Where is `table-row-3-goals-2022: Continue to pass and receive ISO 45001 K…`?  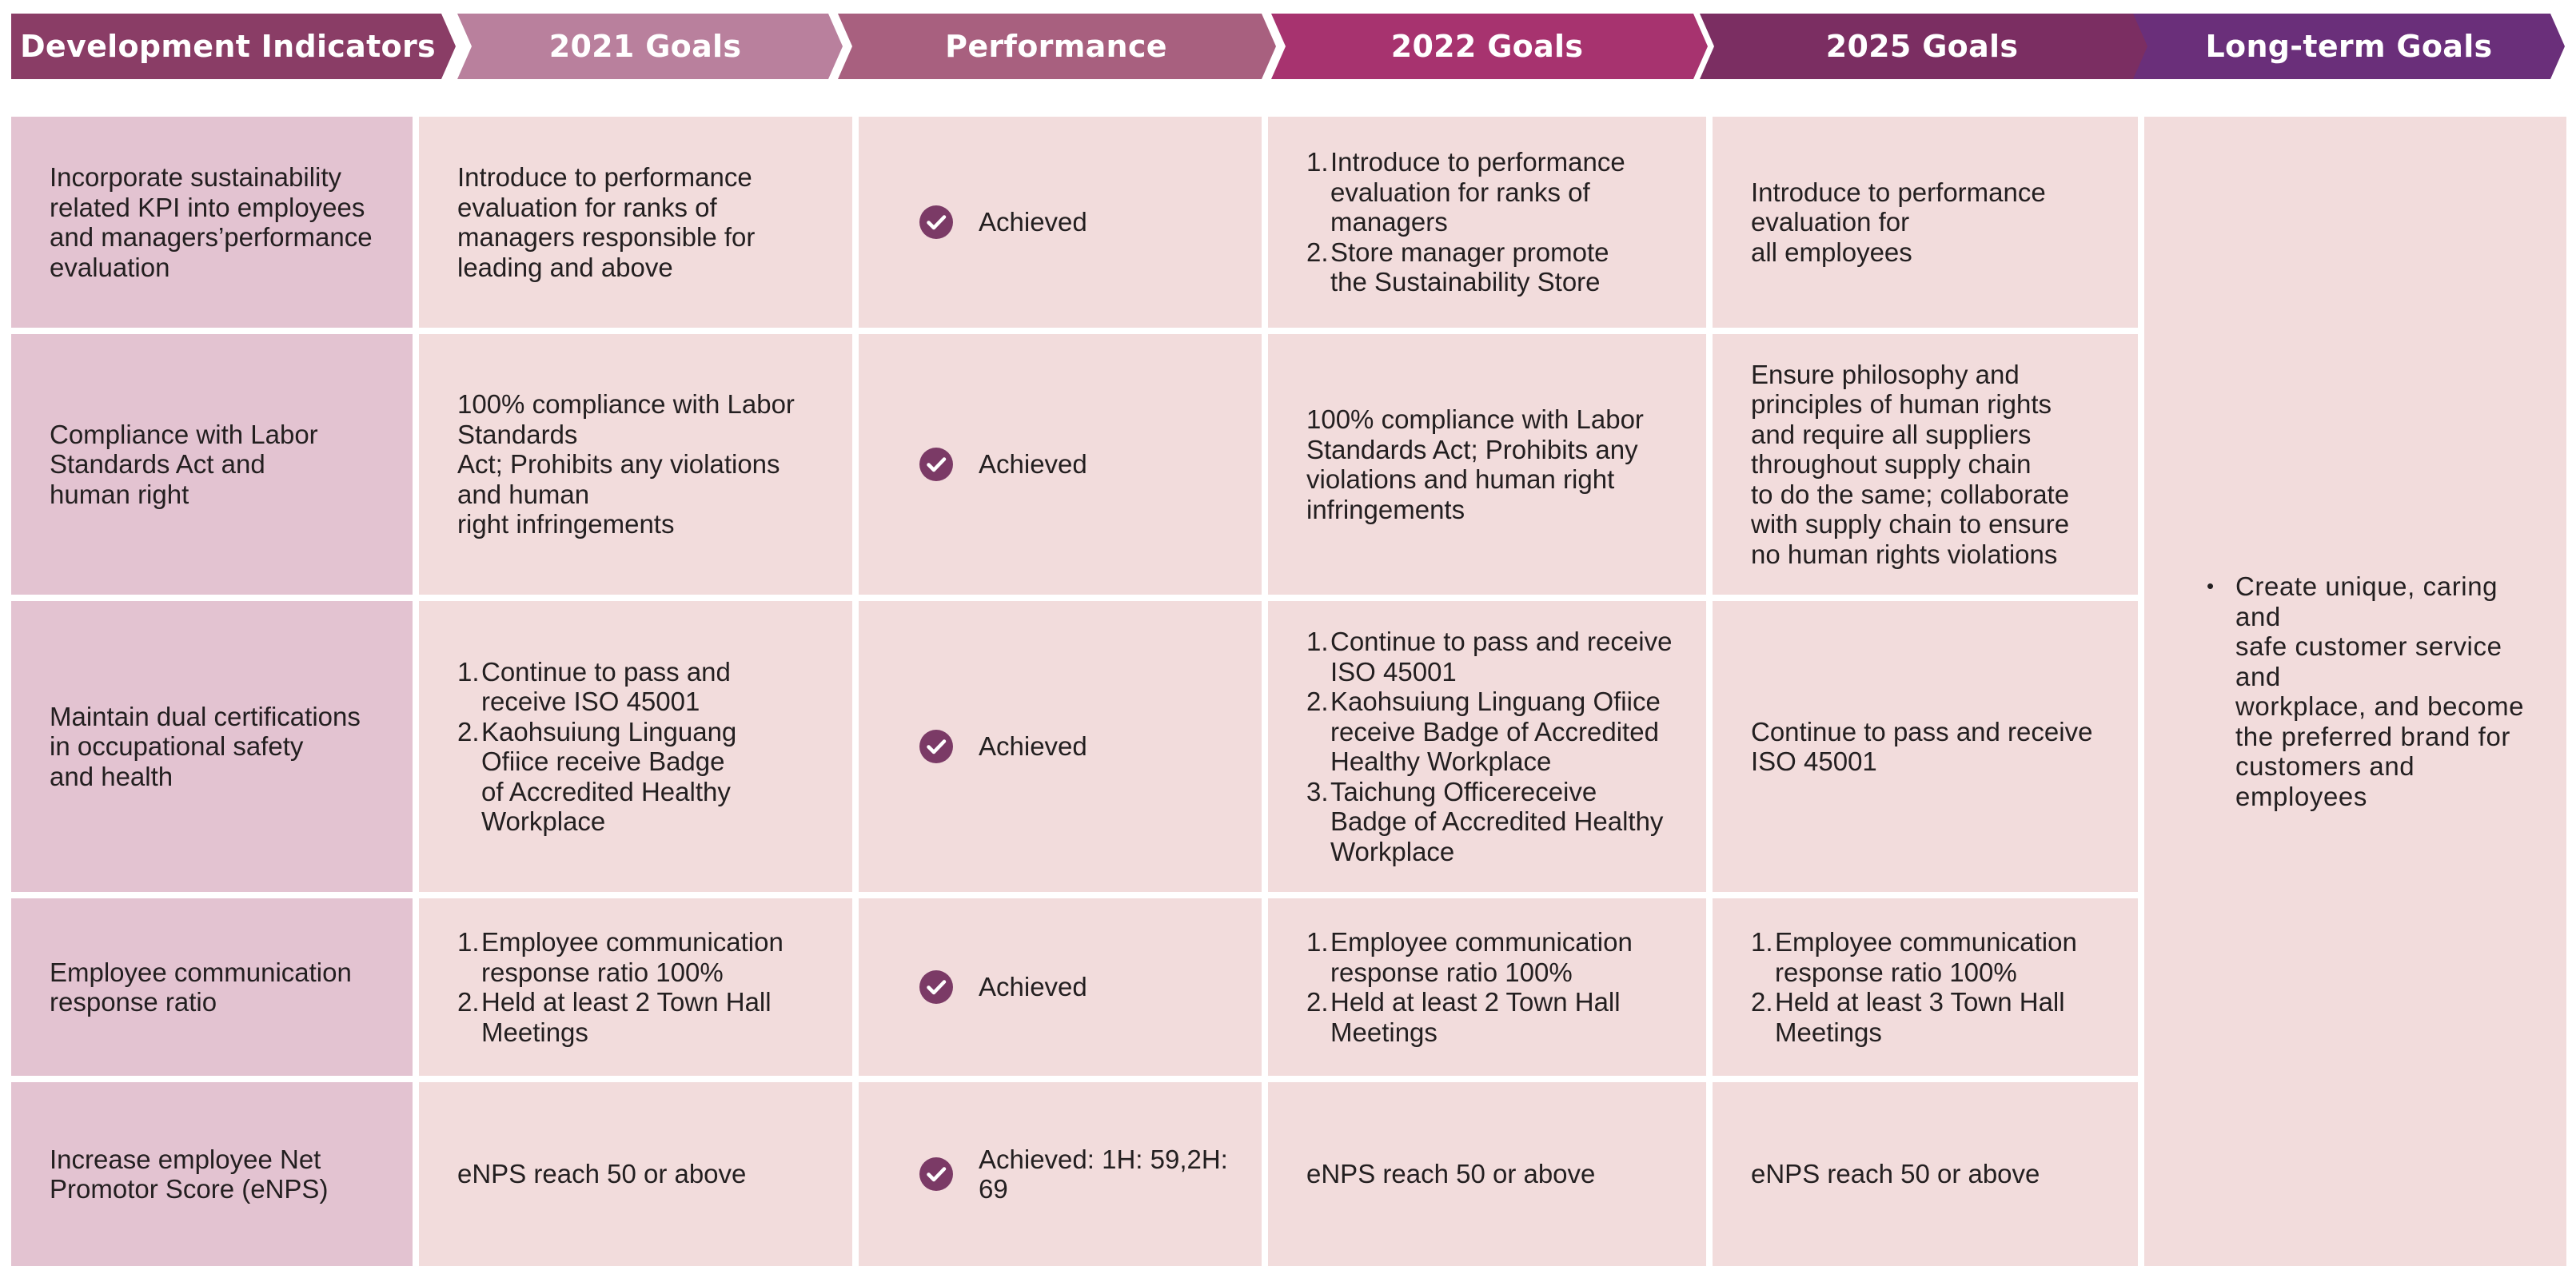
table-row-3-goals-2022: Continue to pass and receive ISO 45001 K… is located at coordinates (1487, 747).